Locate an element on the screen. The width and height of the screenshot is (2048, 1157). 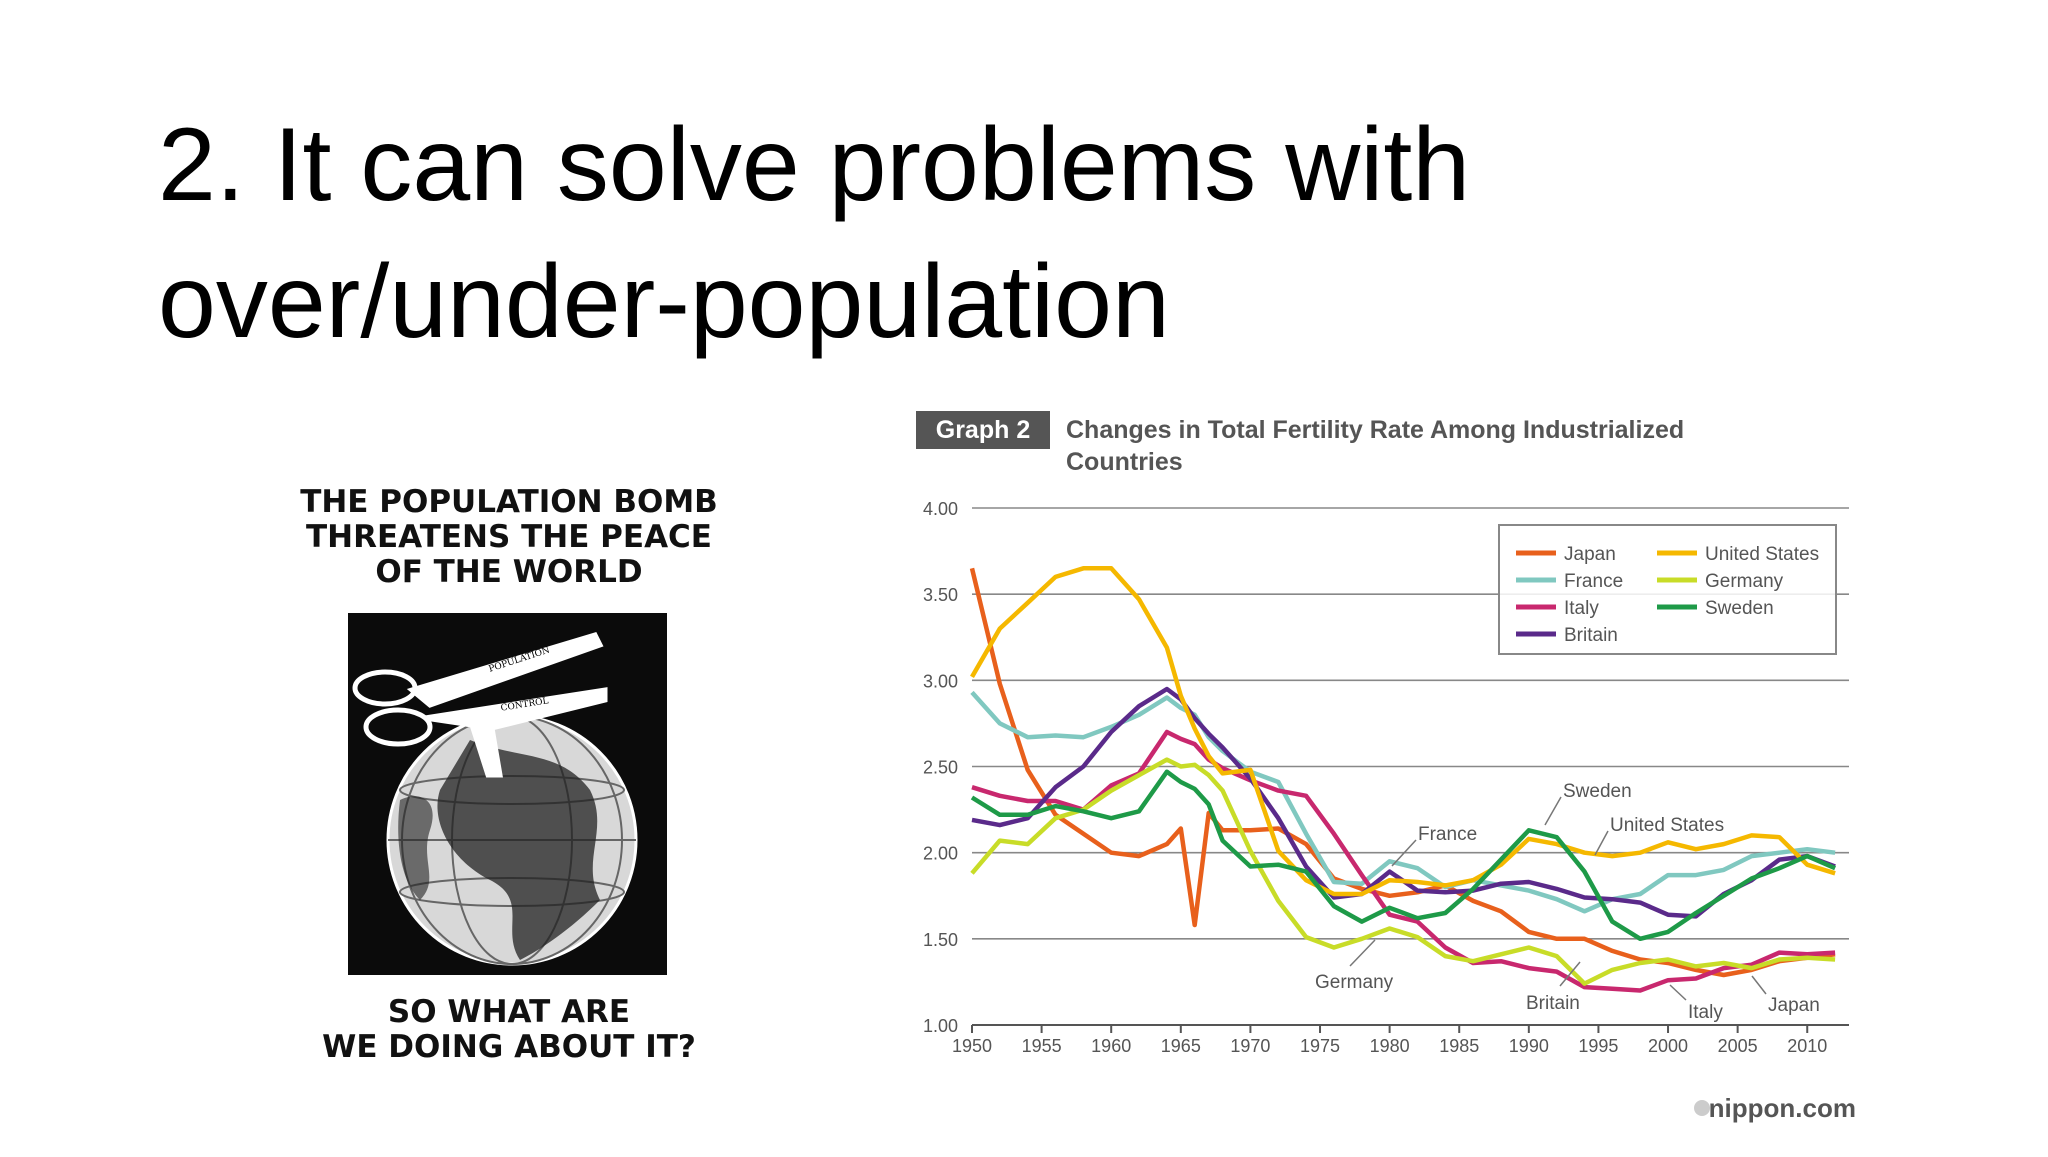
annotation: Sweden is located at coordinates (1597, 791).